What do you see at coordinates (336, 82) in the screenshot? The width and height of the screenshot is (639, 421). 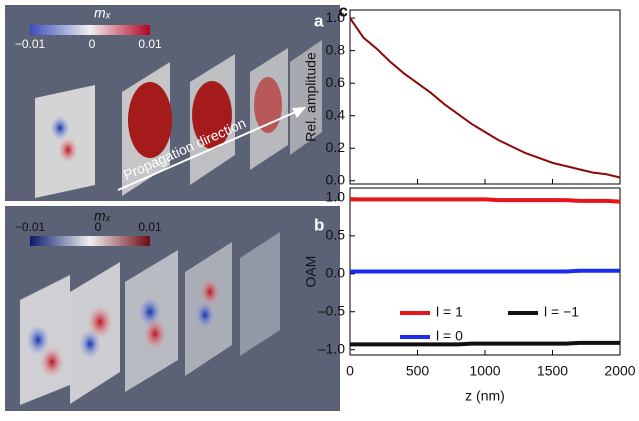 I see `y-tick-label: 0.6` at bounding box center [336, 82].